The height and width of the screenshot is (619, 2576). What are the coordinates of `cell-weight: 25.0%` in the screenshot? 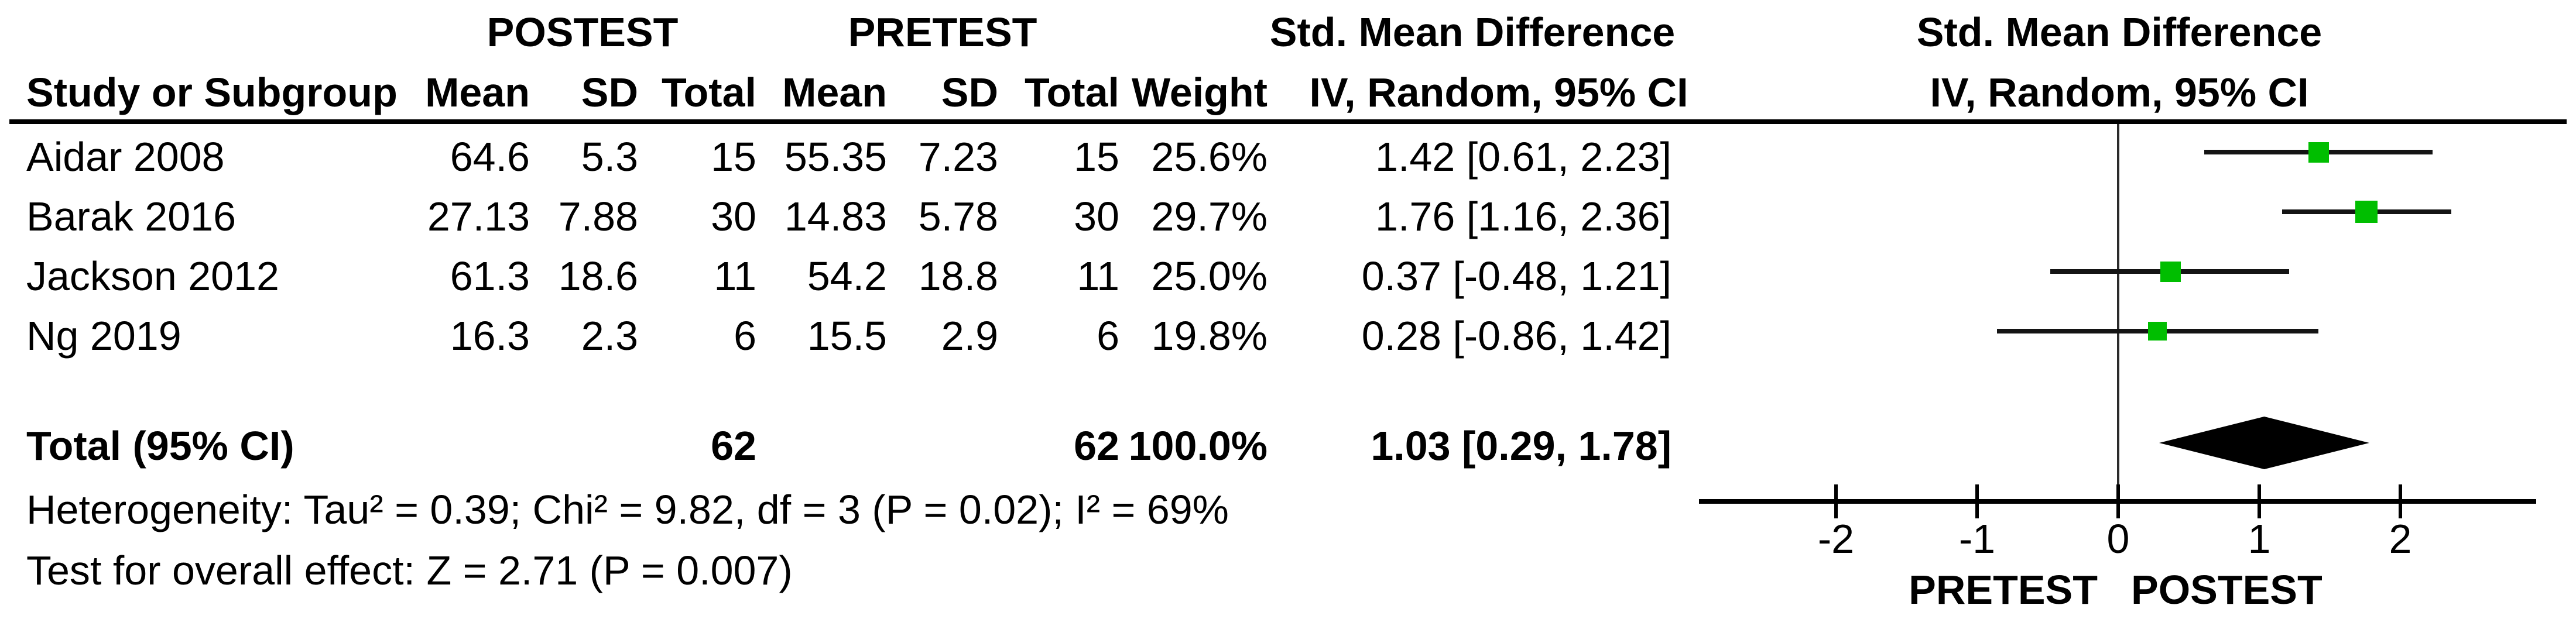 It's located at (1210, 276).